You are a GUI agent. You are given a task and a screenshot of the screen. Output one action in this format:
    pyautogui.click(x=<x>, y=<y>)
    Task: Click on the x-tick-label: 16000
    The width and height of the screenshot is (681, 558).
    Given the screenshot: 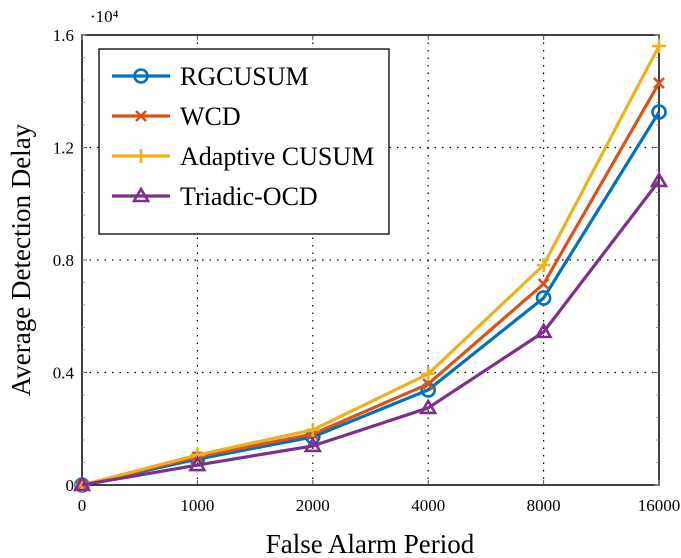 What is the action you would take?
    pyautogui.click(x=659, y=505)
    